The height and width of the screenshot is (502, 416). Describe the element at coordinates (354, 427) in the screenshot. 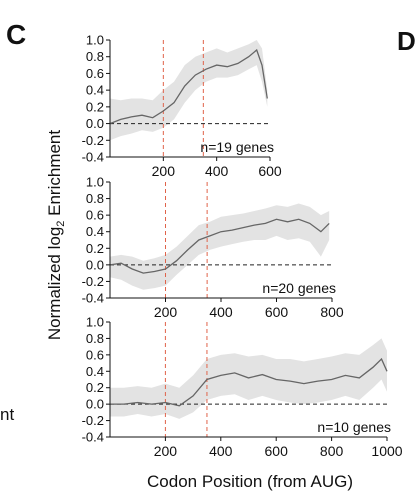

I see `gene-count-annotation: n=10 genes` at that location.